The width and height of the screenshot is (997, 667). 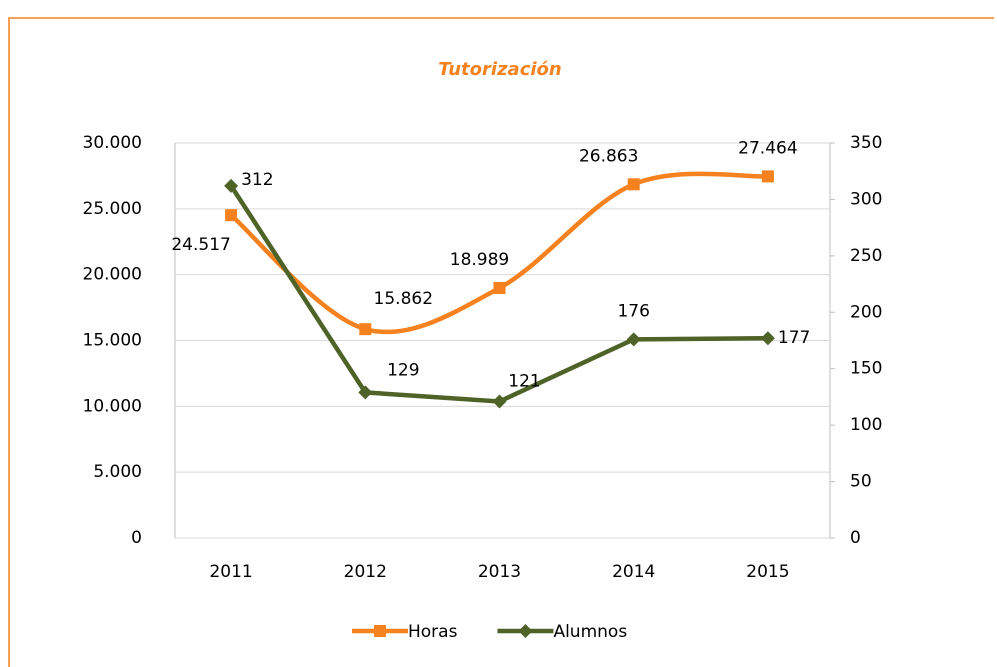 I want to click on data-label: 129, so click(x=403, y=370).